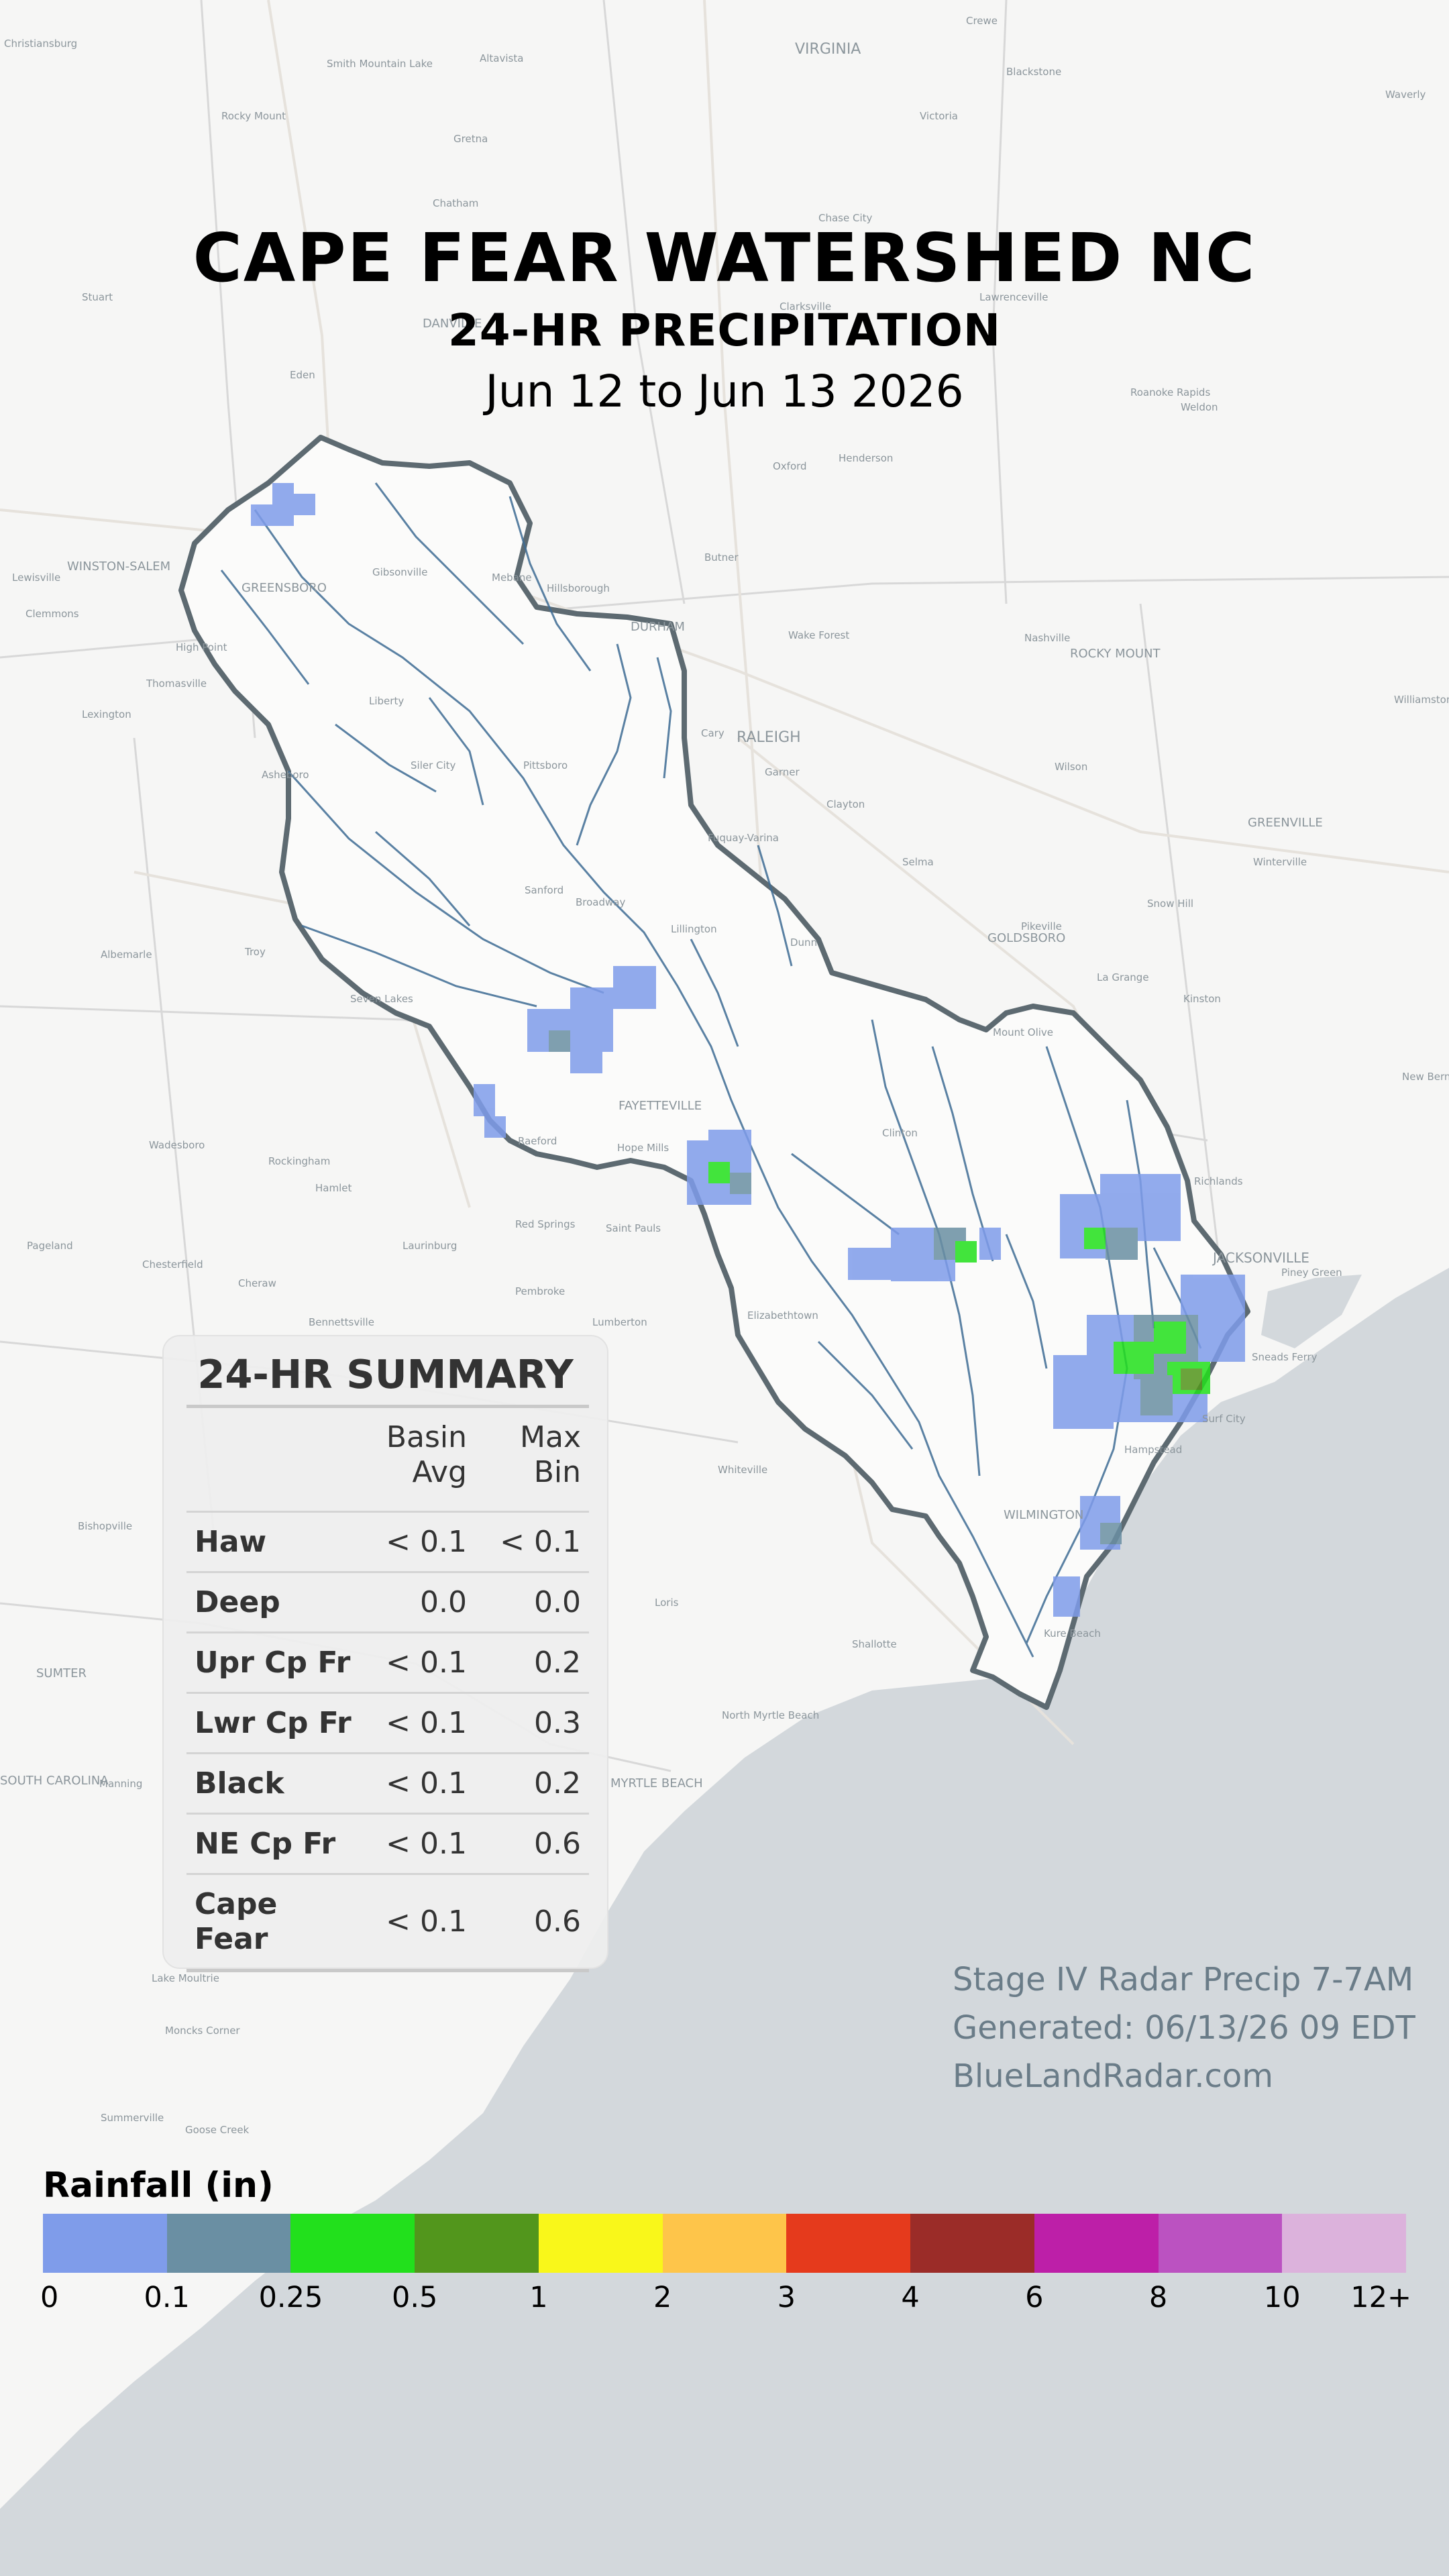 The height and width of the screenshot is (2576, 1449). I want to click on legend-title: Rainfall (in), so click(158, 2185).